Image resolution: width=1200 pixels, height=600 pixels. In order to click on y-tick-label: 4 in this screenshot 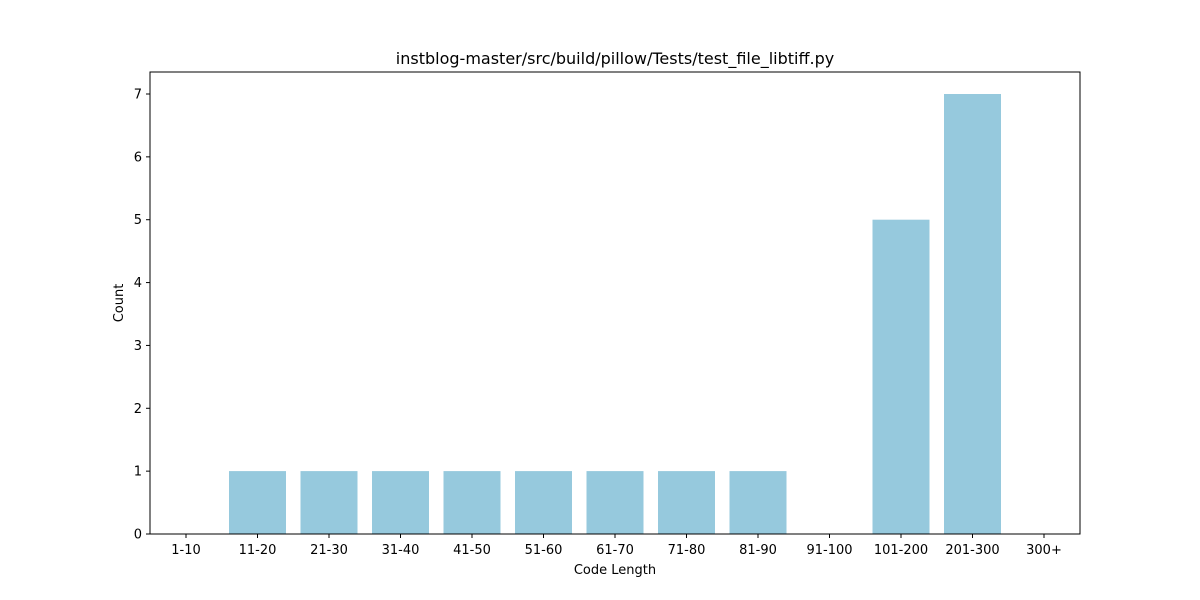, I will do `click(138, 283)`.